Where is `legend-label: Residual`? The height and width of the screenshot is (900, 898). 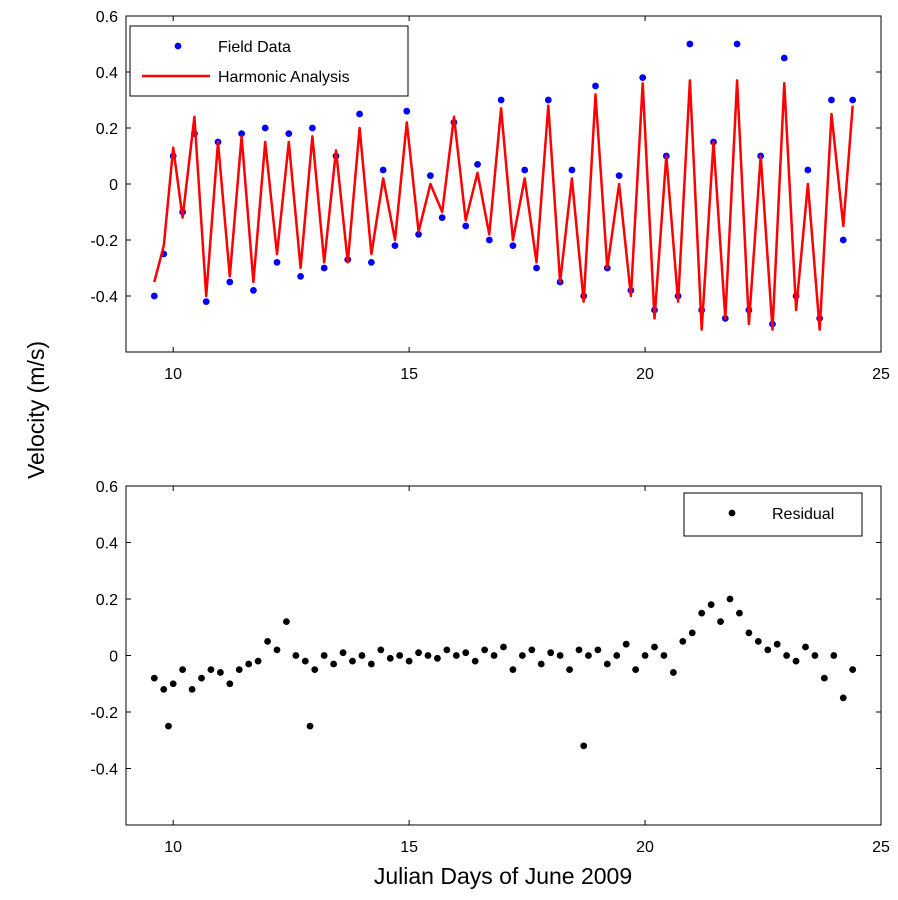
legend-label: Residual is located at coordinates (803, 514).